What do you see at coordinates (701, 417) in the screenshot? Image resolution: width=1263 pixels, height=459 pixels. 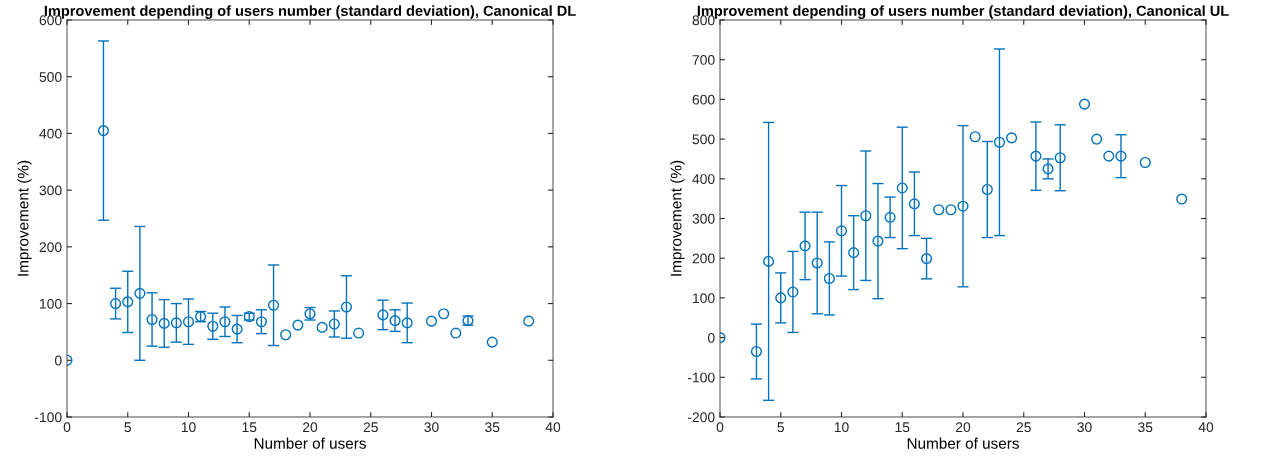 I see `y-tick-label: -200` at bounding box center [701, 417].